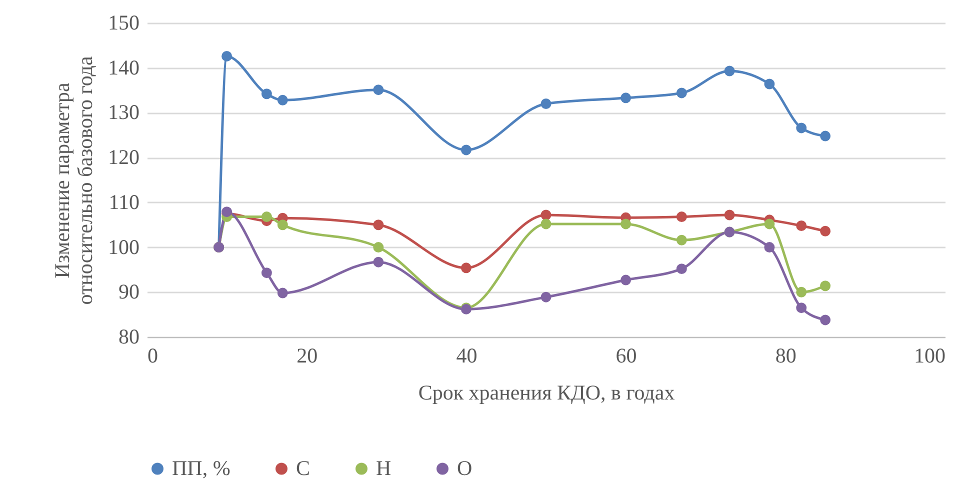  Describe the element at coordinates (129, 292) in the screenshot. I see `y-tick-label: 90` at that location.